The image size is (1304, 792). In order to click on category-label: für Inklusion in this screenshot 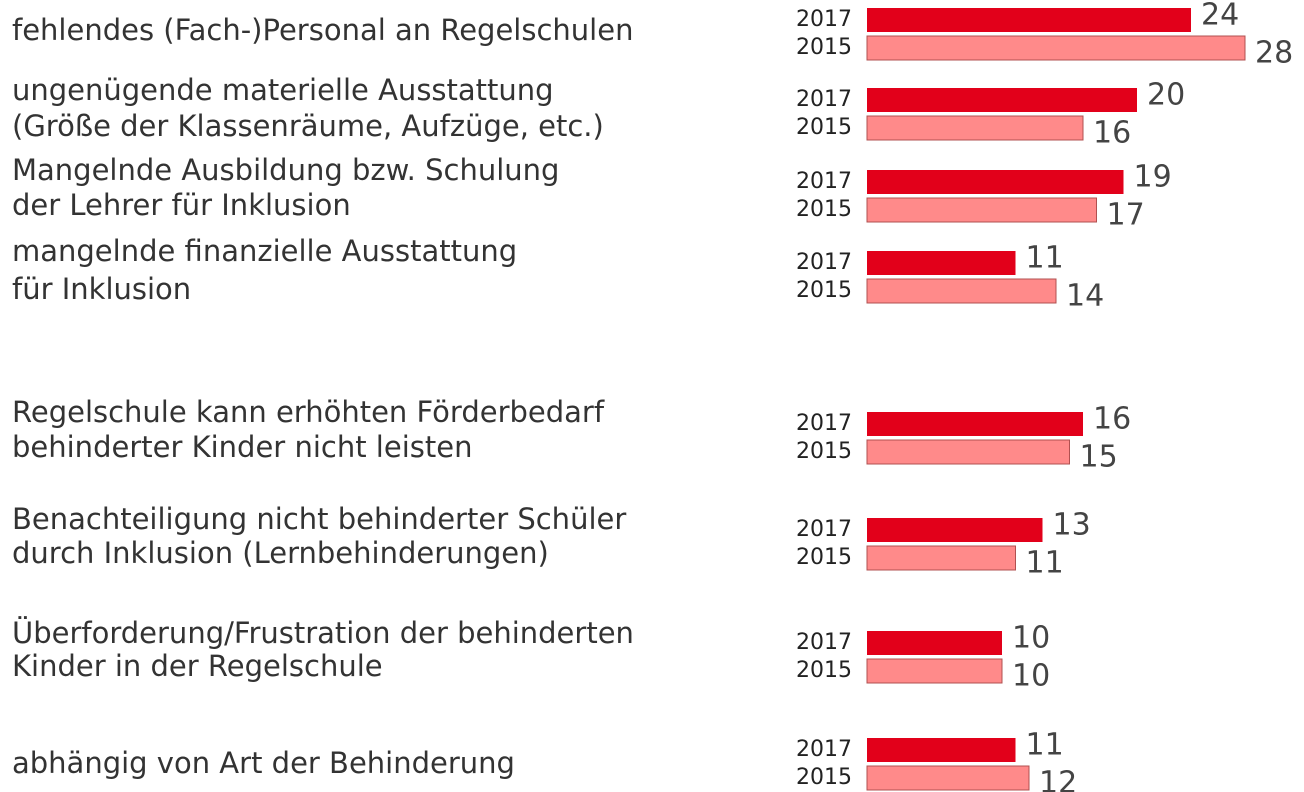, I will do `click(101, 289)`.